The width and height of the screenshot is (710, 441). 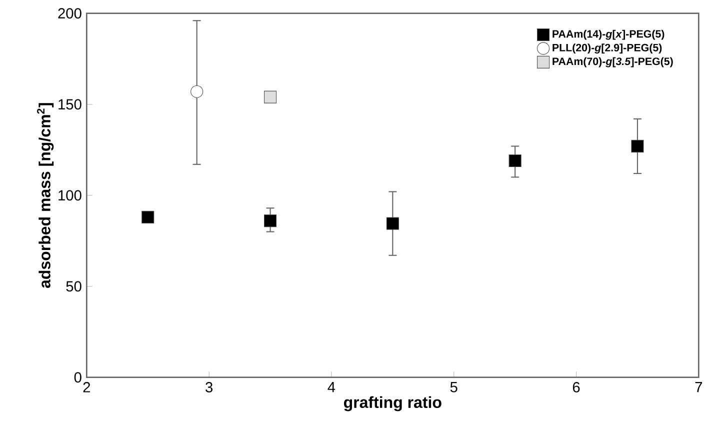 I want to click on y-tick-label: 150, so click(x=70, y=104).